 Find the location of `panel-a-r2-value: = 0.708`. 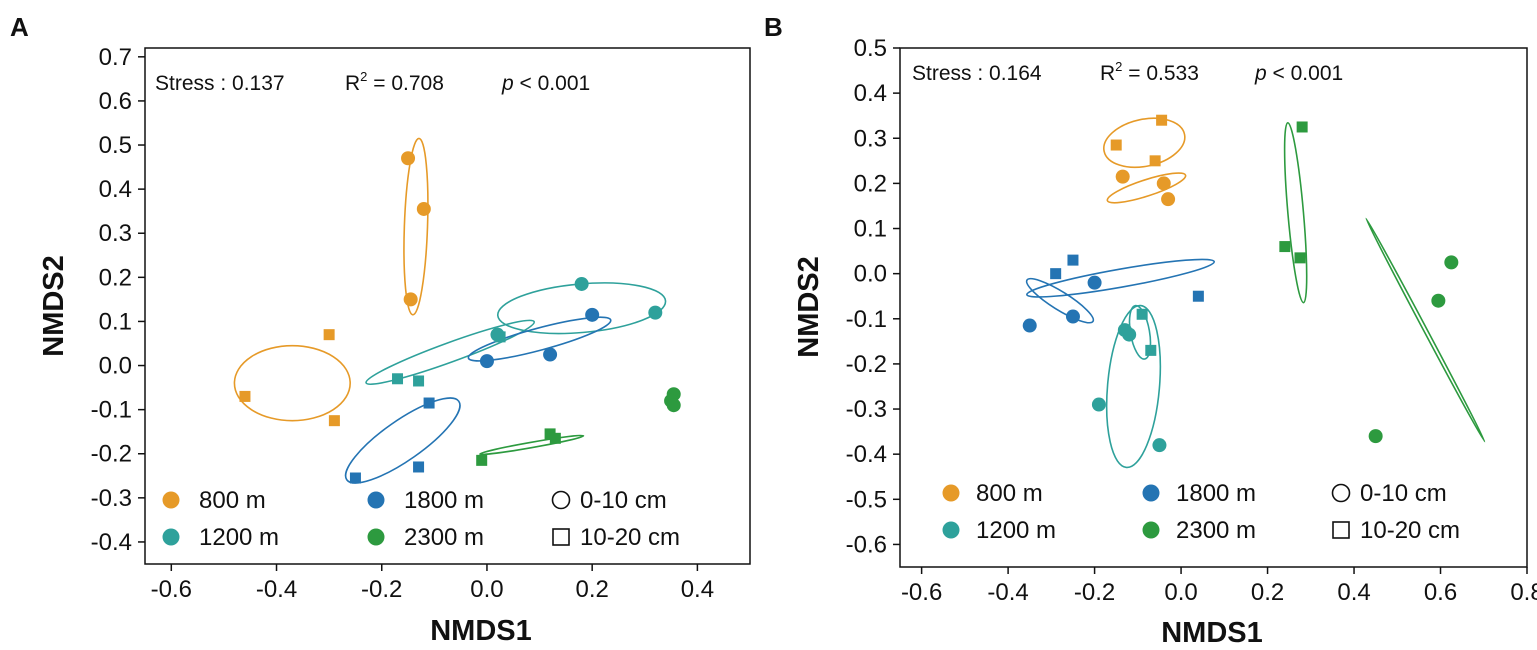

panel-a-r2-value: = 0.708 is located at coordinates (405, 83).